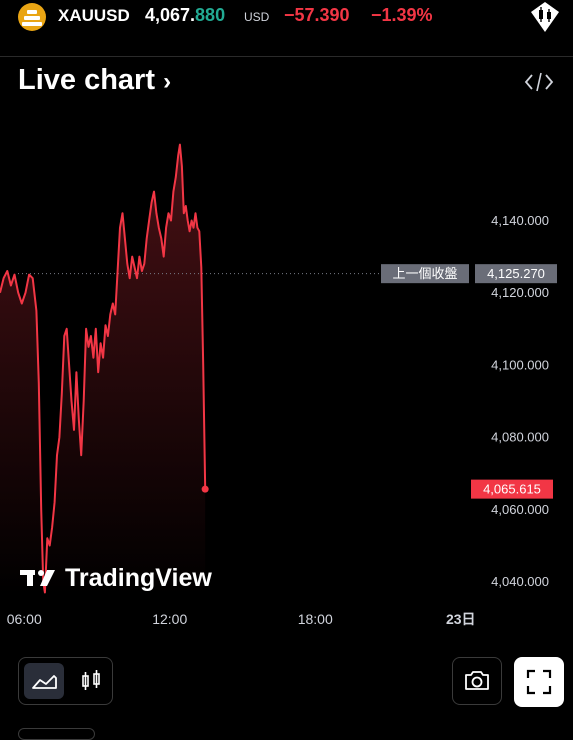  What do you see at coordinates (167, 81) in the screenshot?
I see `chevron-right-icon: ›` at bounding box center [167, 81].